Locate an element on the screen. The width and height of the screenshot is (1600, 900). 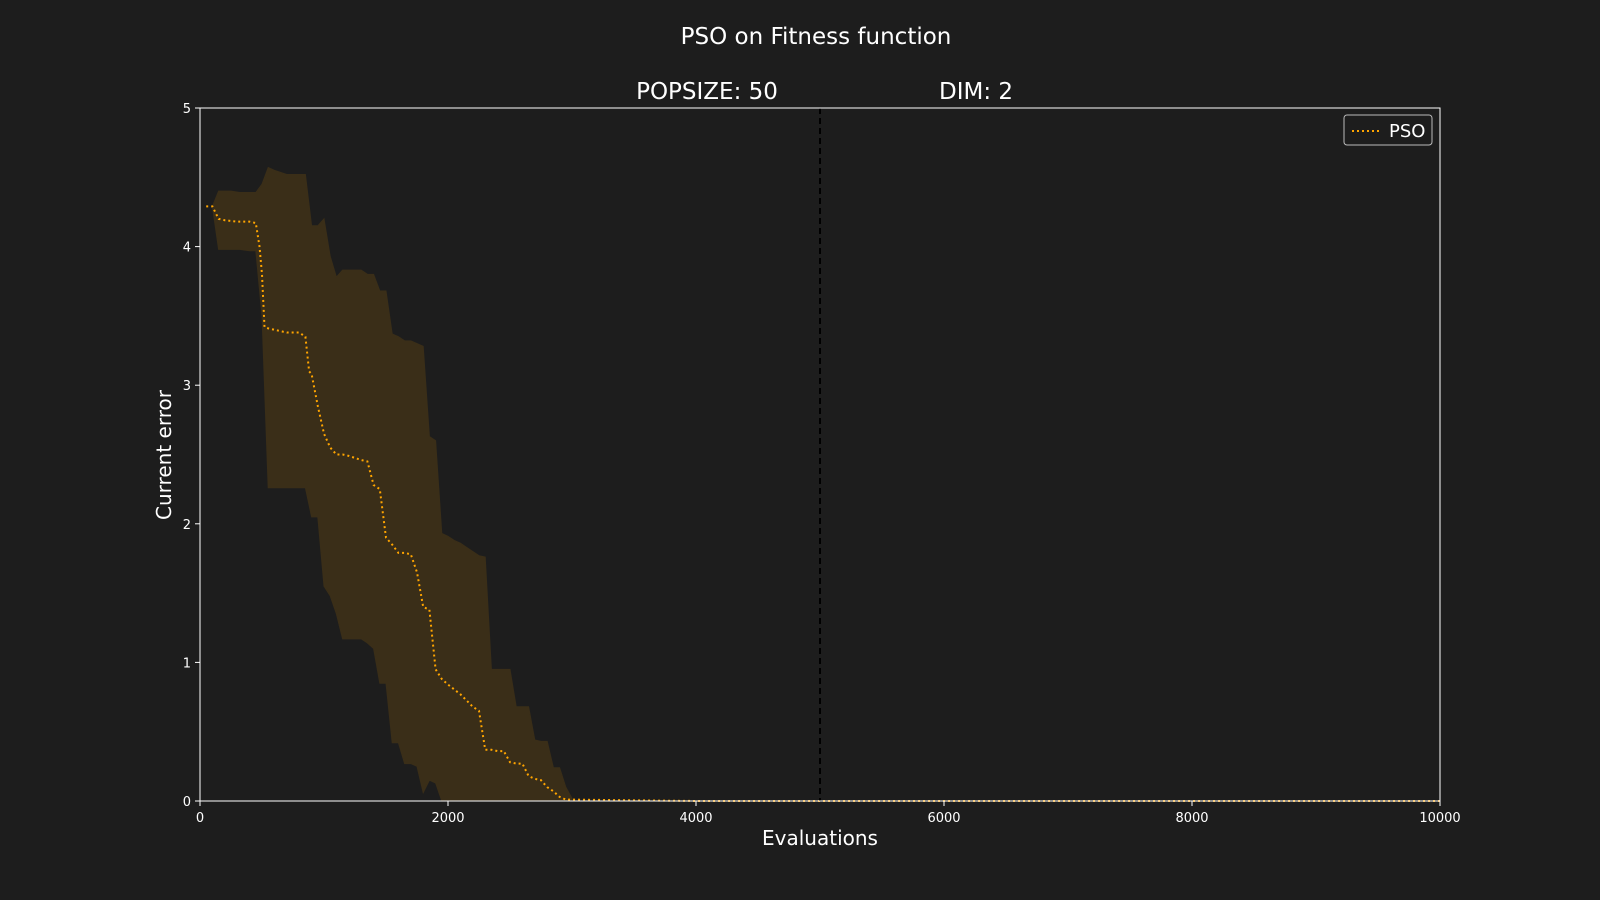
y-tick-label: 0 is located at coordinates (187, 802).